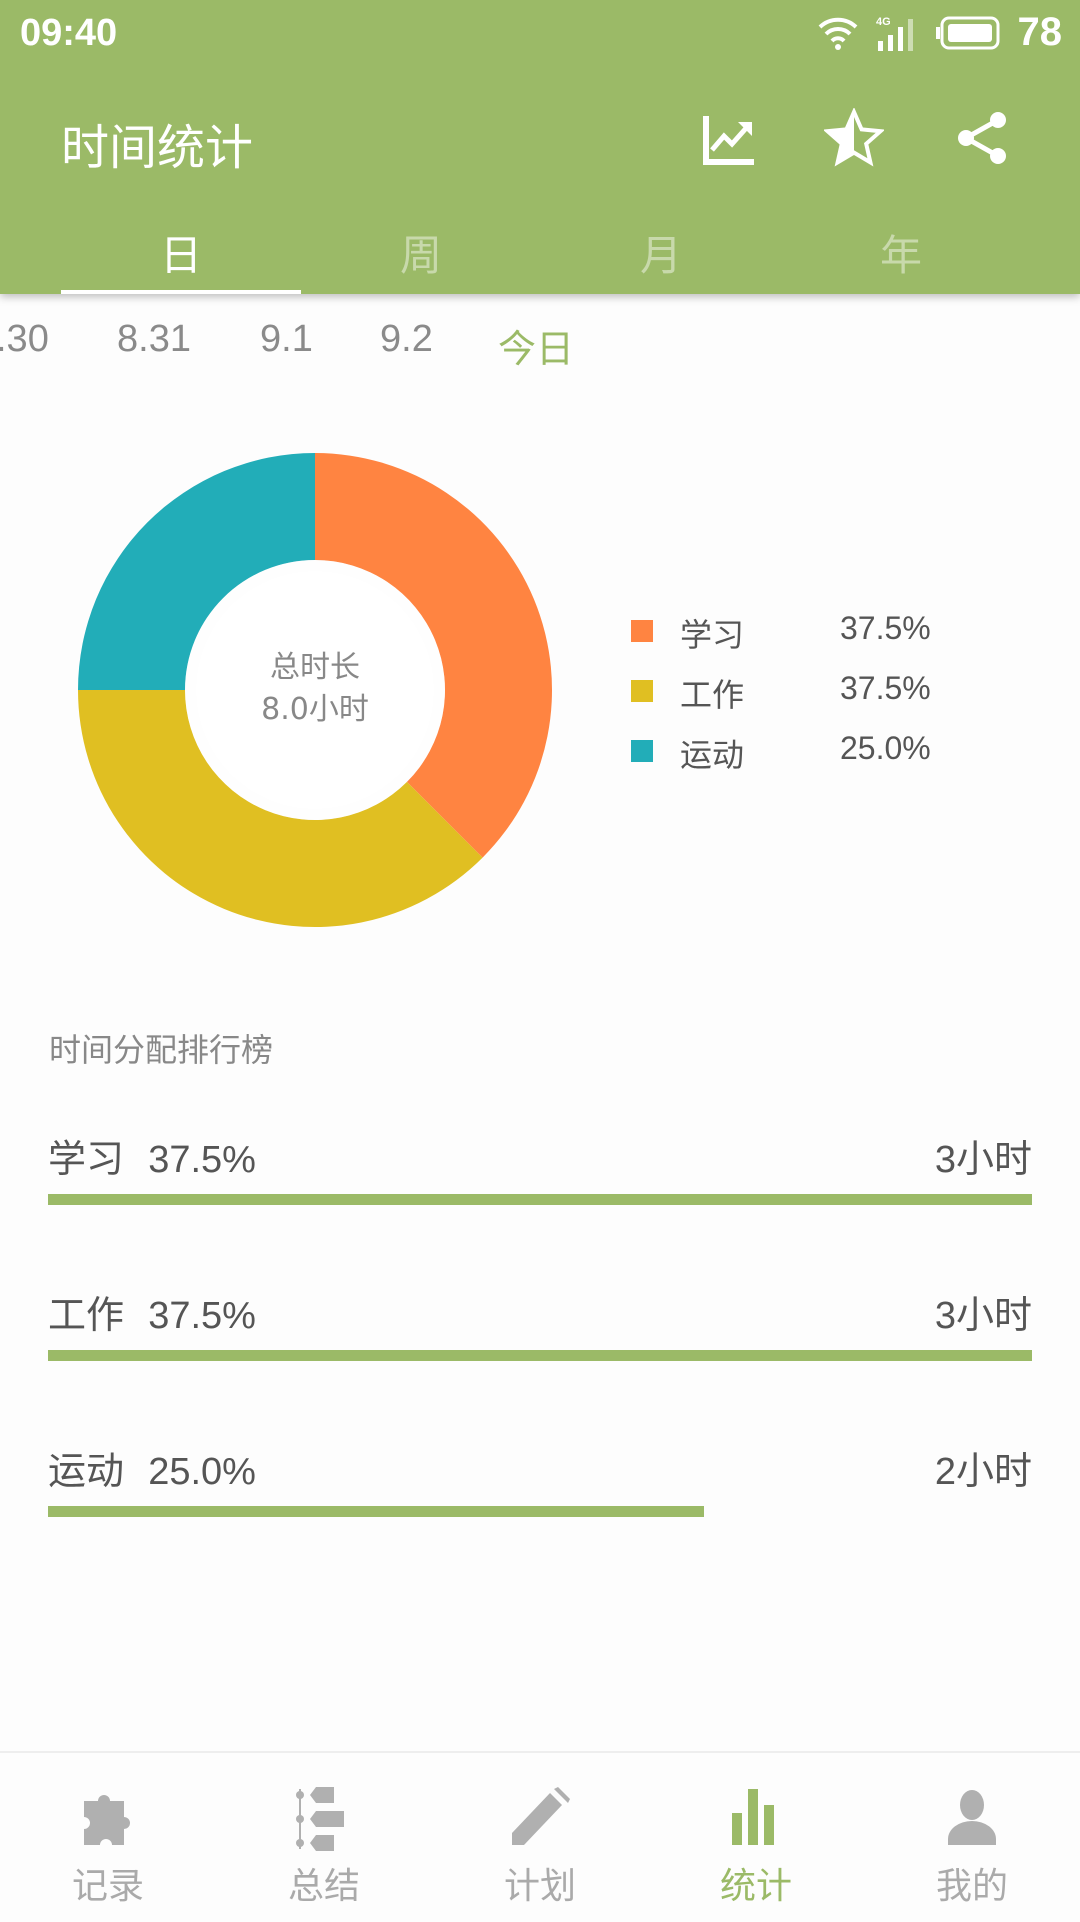 The width and height of the screenshot is (1080, 1922). What do you see at coordinates (894, 33) in the screenshot?
I see `signal-icon: 4G` at bounding box center [894, 33].